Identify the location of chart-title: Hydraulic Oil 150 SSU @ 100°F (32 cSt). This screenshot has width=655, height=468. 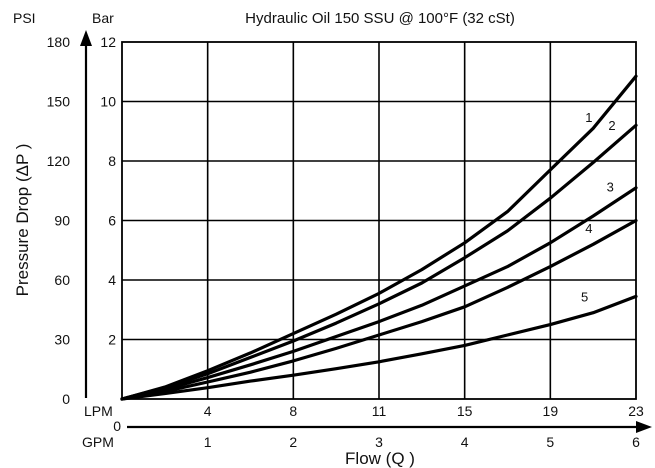
(380, 18).